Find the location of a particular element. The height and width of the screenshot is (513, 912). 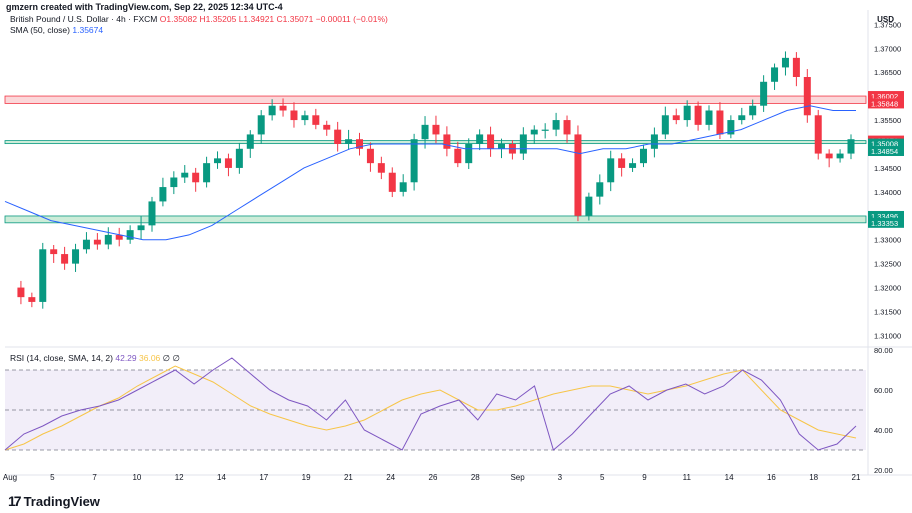

sma-legend: SMA (50, close) 1.35674 is located at coordinates (56, 30).